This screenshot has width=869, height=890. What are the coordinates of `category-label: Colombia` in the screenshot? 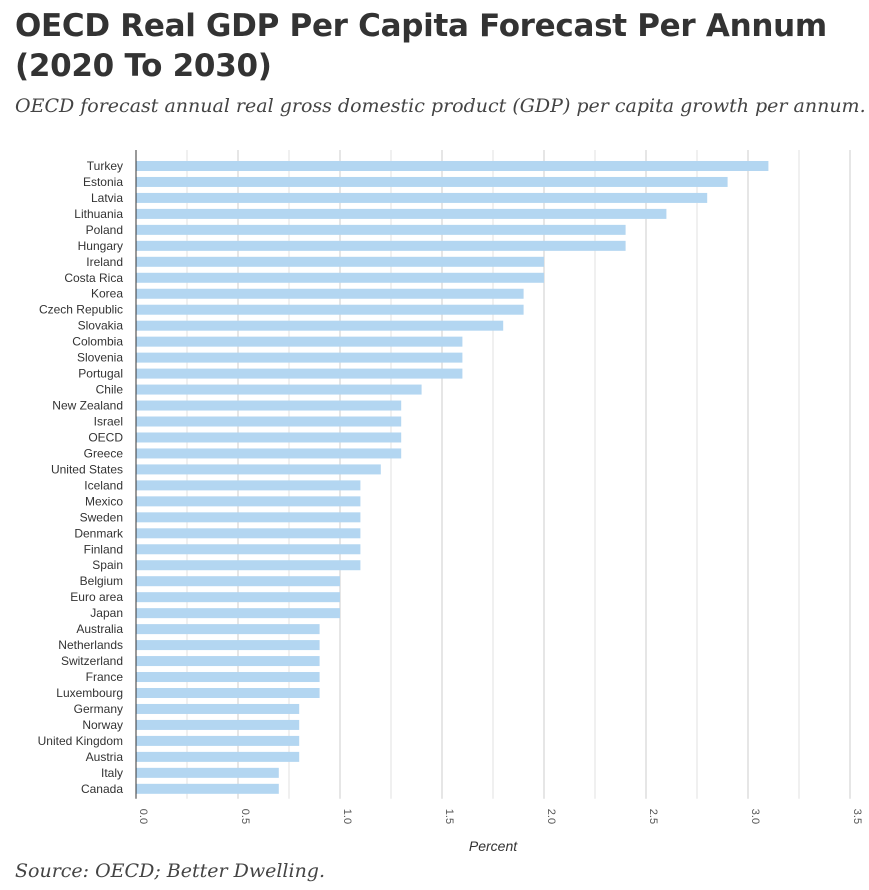 It's located at (97, 342).